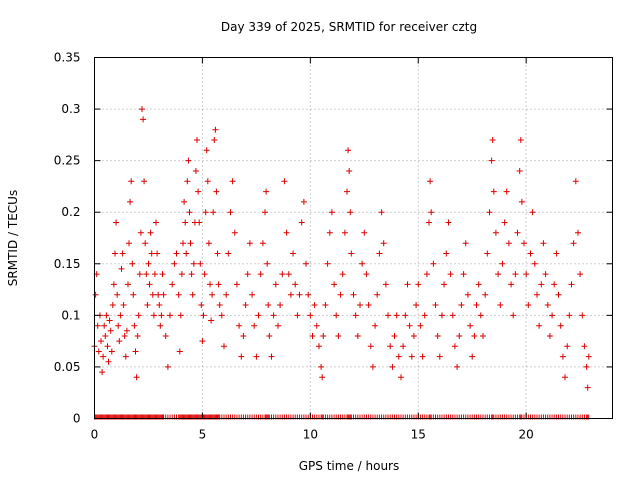 This screenshot has width=640, height=480. I want to click on y-axis-label: SRMTID / TECUs, so click(13, 238).